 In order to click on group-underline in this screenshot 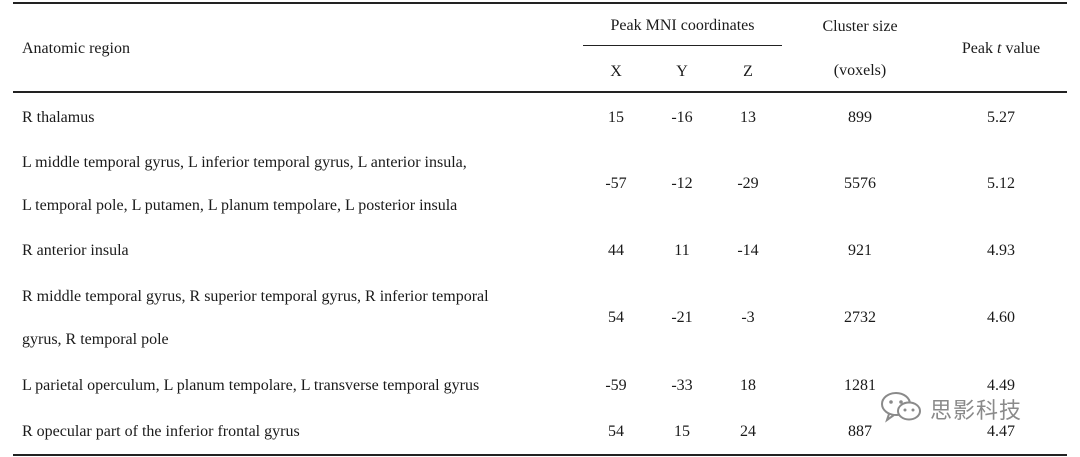, I will do `click(682, 45)`.